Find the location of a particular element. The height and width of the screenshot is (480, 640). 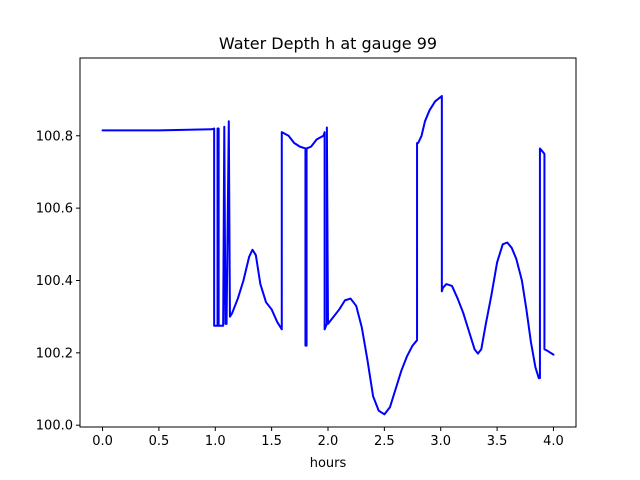

x-tick-label: 1.0 is located at coordinates (215, 441).